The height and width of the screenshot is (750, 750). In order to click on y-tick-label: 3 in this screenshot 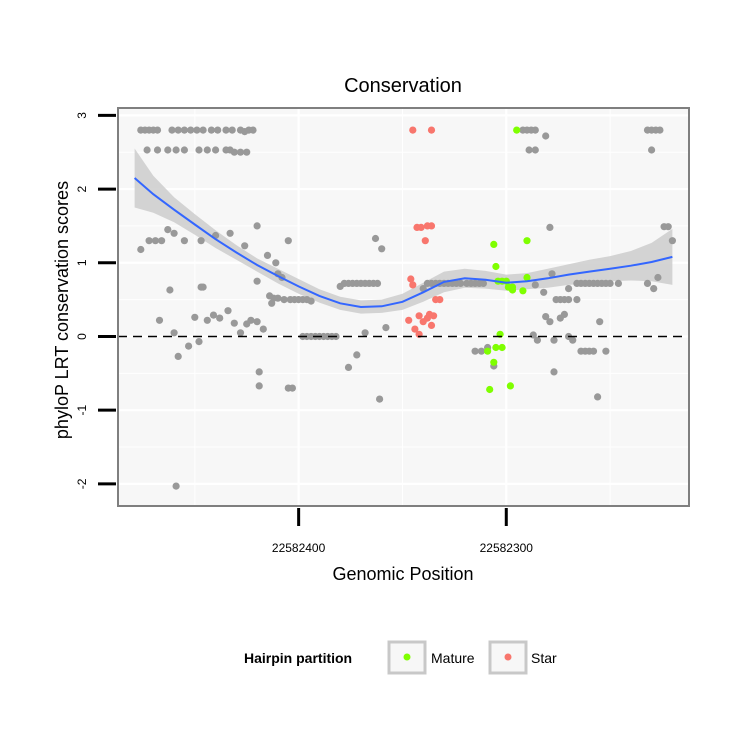, I will do `click(82, 115)`.